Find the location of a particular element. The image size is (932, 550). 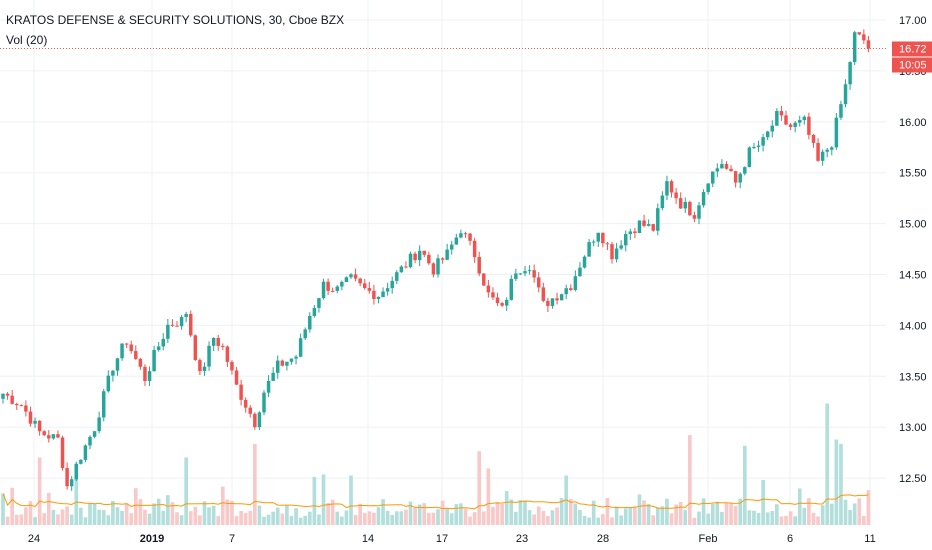

time-axis: 24 2019 7 14 17 23 28 Feb 6 11 is located at coordinates (452, 539).